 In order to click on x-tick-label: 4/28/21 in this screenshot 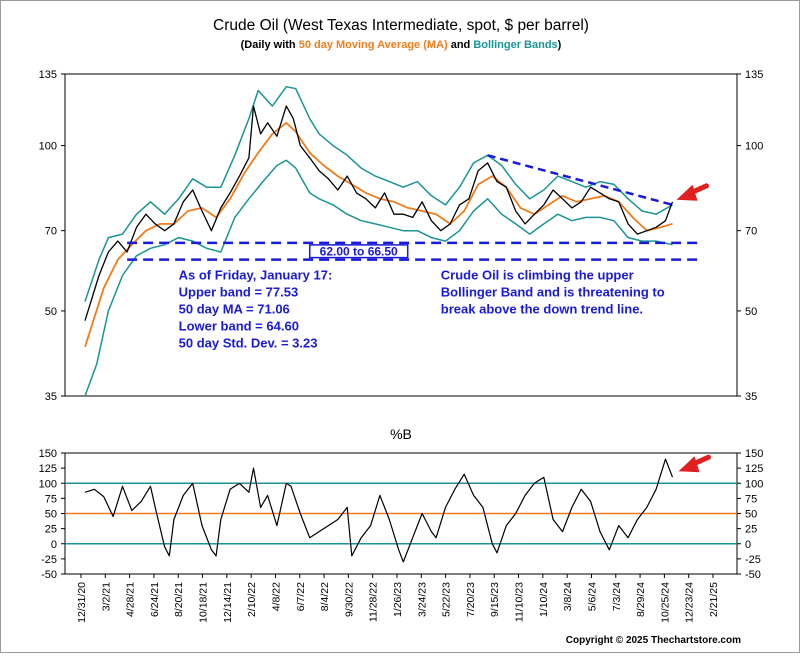, I will do `click(131, 599)`.